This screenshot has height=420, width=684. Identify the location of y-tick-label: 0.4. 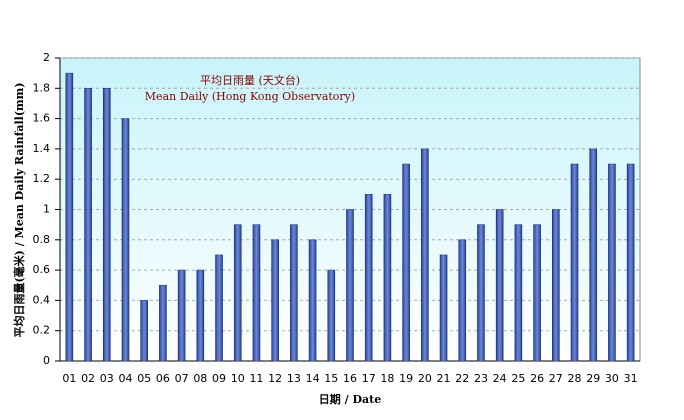
(42, 299).